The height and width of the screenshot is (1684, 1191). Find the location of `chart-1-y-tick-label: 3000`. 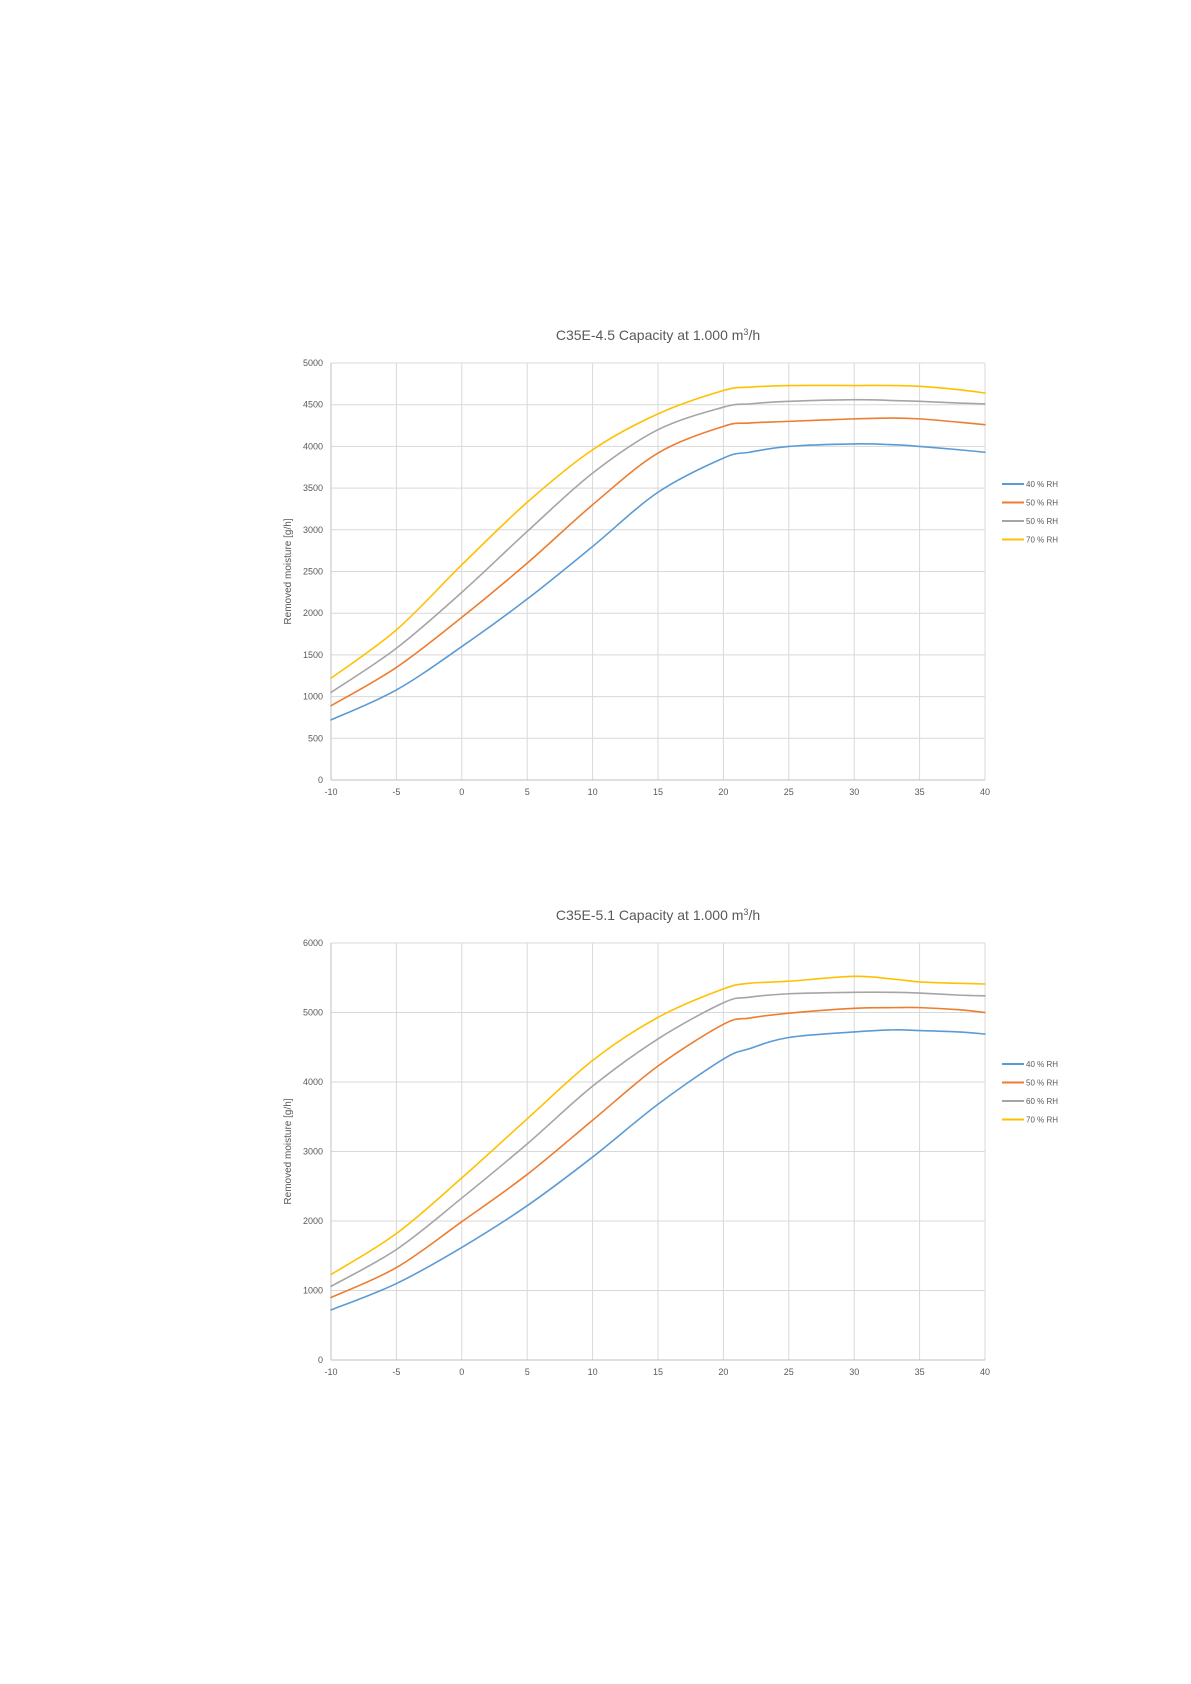

chart-1-y-tick-label: 3000 is located at coordinates (313, 530).